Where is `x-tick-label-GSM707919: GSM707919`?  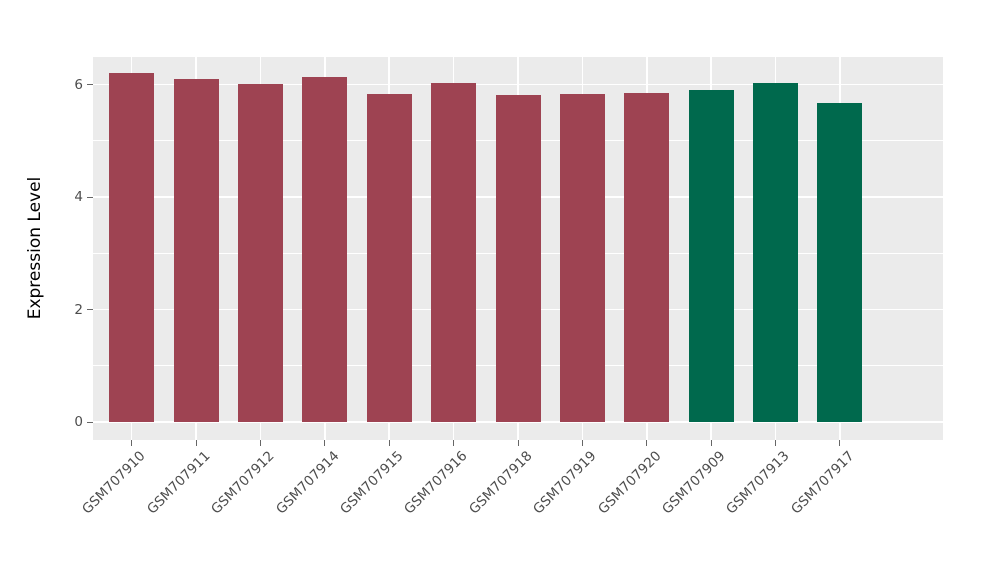
x-tick-label-GSM707919: GSM707919 is located at coordinates (565, 483).